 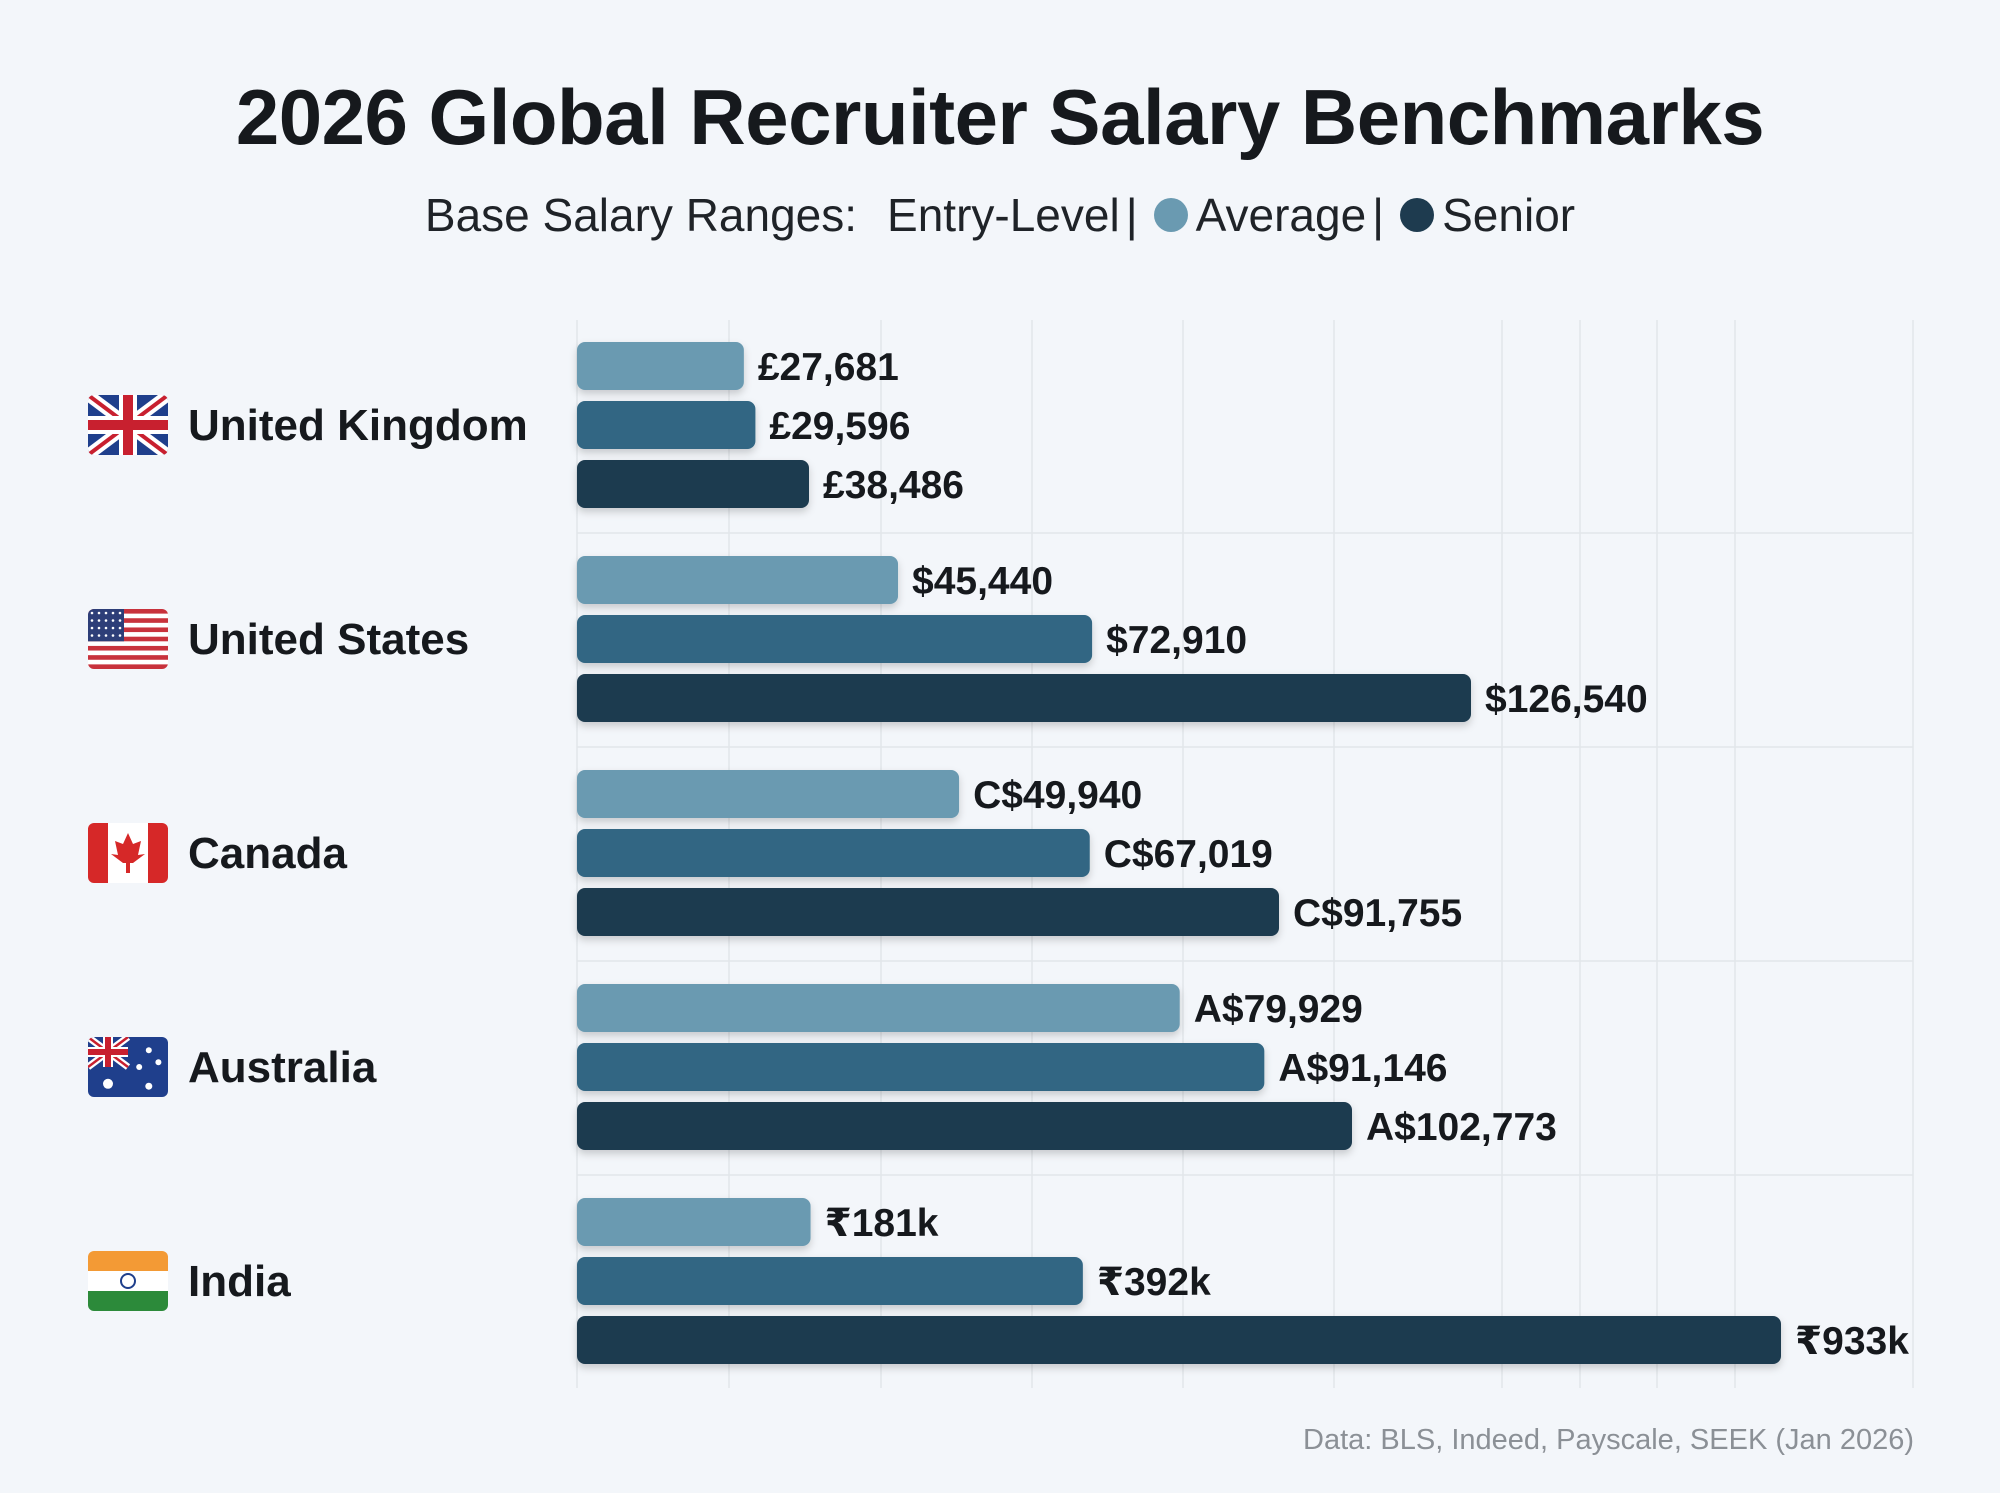 I want to click on chart-title: 2026 Global Recruiter Salary Benchmarks, so click(x=1000, y=117).